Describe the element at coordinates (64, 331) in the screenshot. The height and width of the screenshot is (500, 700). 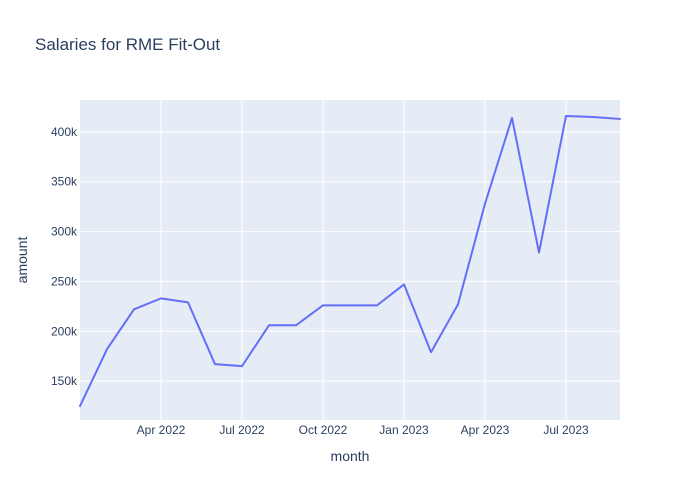
I see `y-tick-label: 200k` at that location.